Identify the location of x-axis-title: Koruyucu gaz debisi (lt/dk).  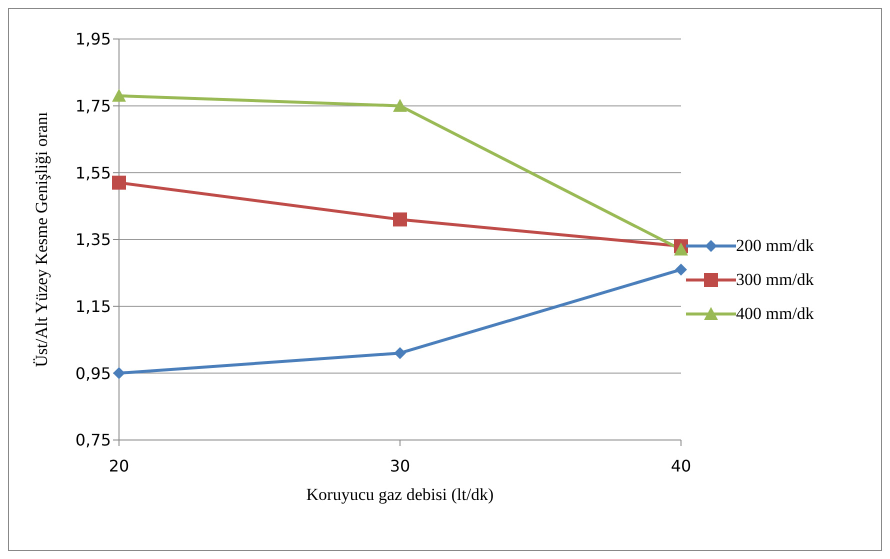
(400, 494).